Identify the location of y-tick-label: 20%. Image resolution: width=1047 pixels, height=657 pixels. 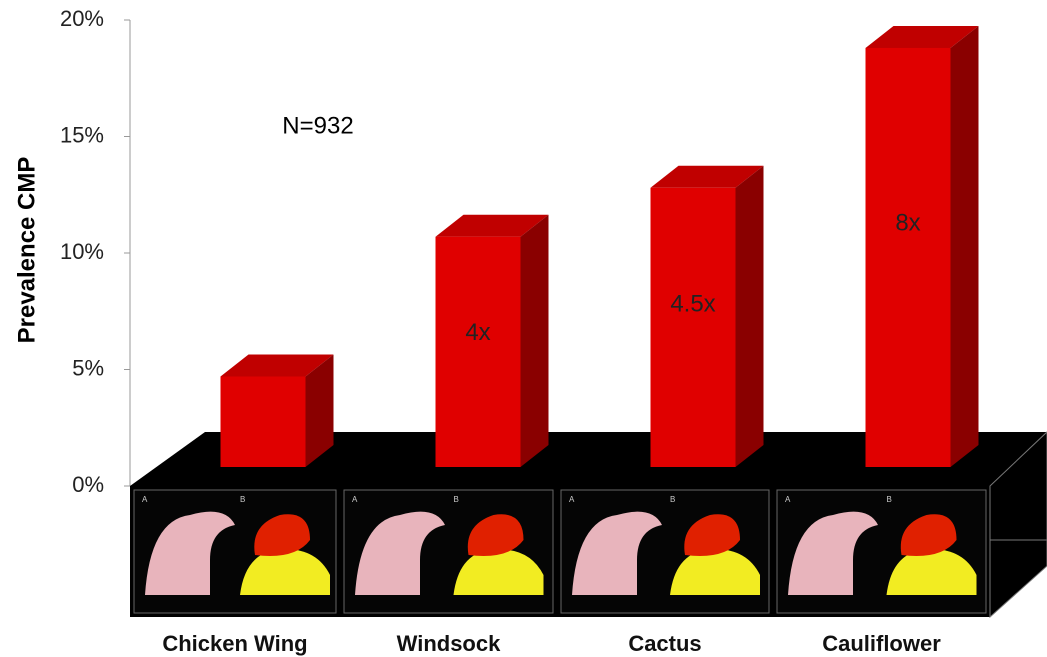
(82, 18).